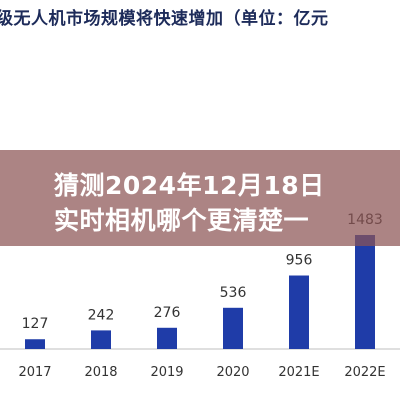 This screenshot has width=400, height=400. What do you see at coordinates (232, 372) in the screenshot?
I see `x-tick-label-2020: 2020` at bounding box center [232, 372].